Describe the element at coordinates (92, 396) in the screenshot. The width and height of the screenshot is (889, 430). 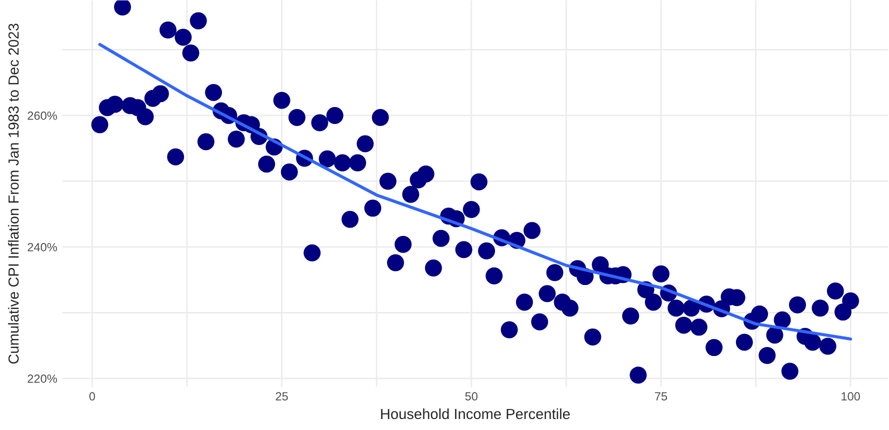
I see `x-tick-label: 0` at that location.